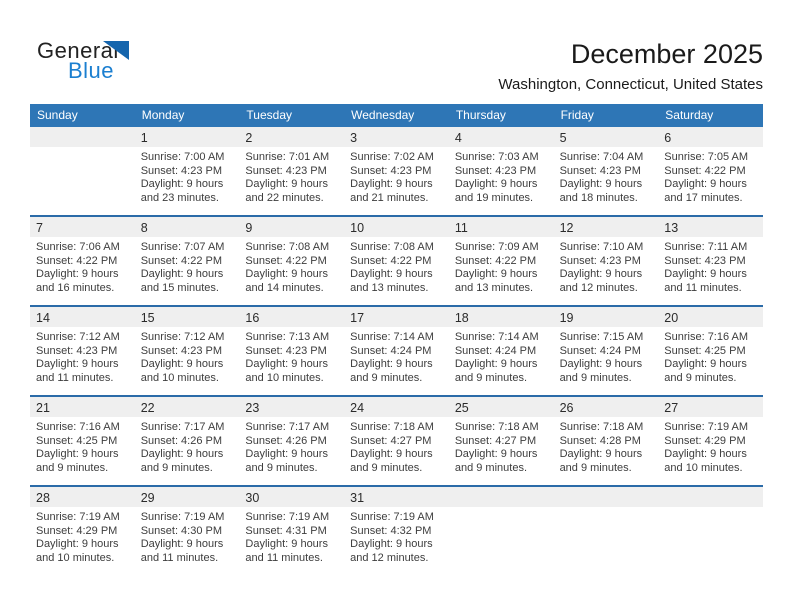  I want to click on day-number: 23, so click(292, 407).